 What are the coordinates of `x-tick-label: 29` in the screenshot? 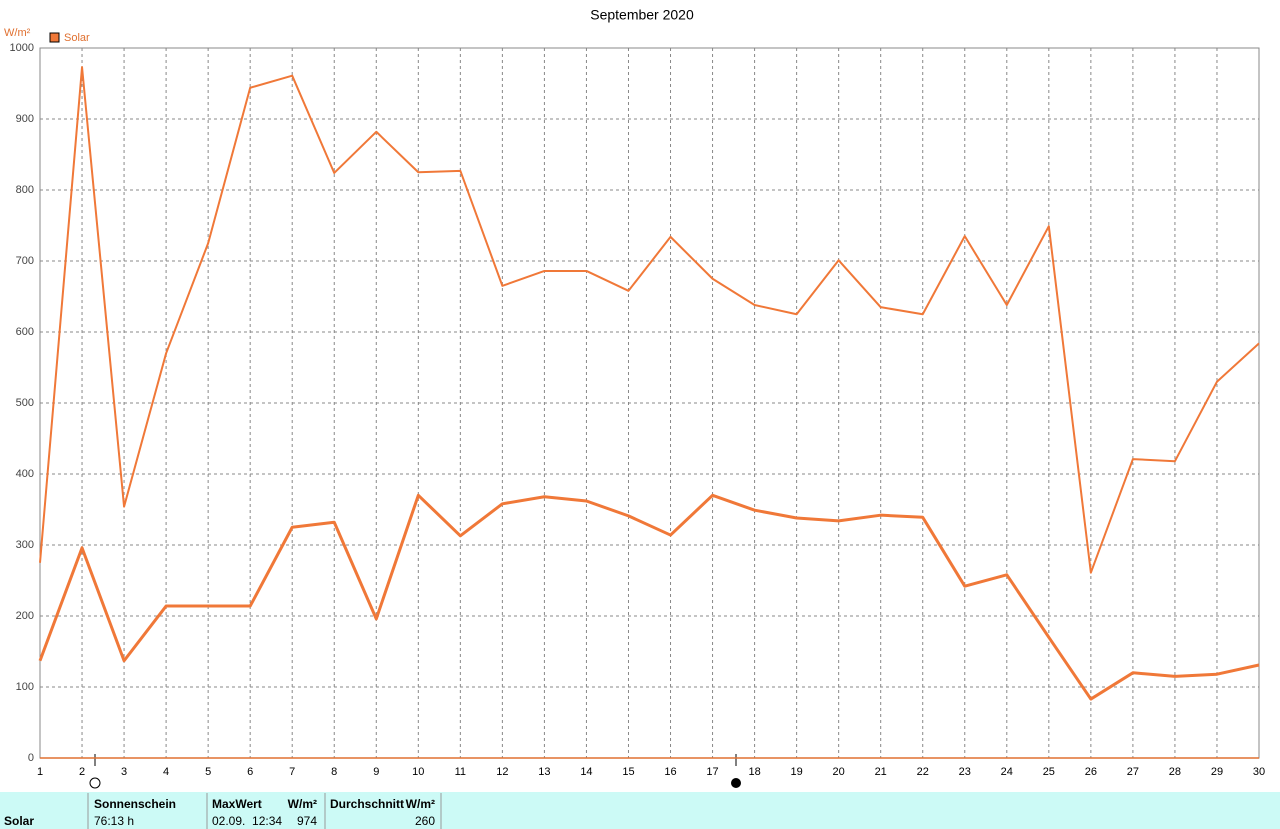 It's located at (1217, 772).